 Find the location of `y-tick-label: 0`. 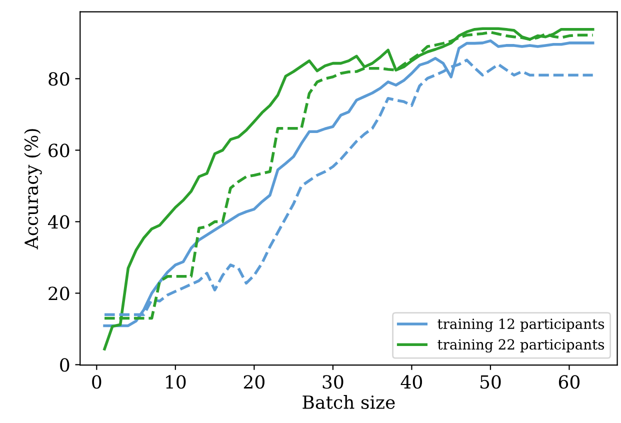

y-tick-label: 0 is located at coordinates (65, 365).